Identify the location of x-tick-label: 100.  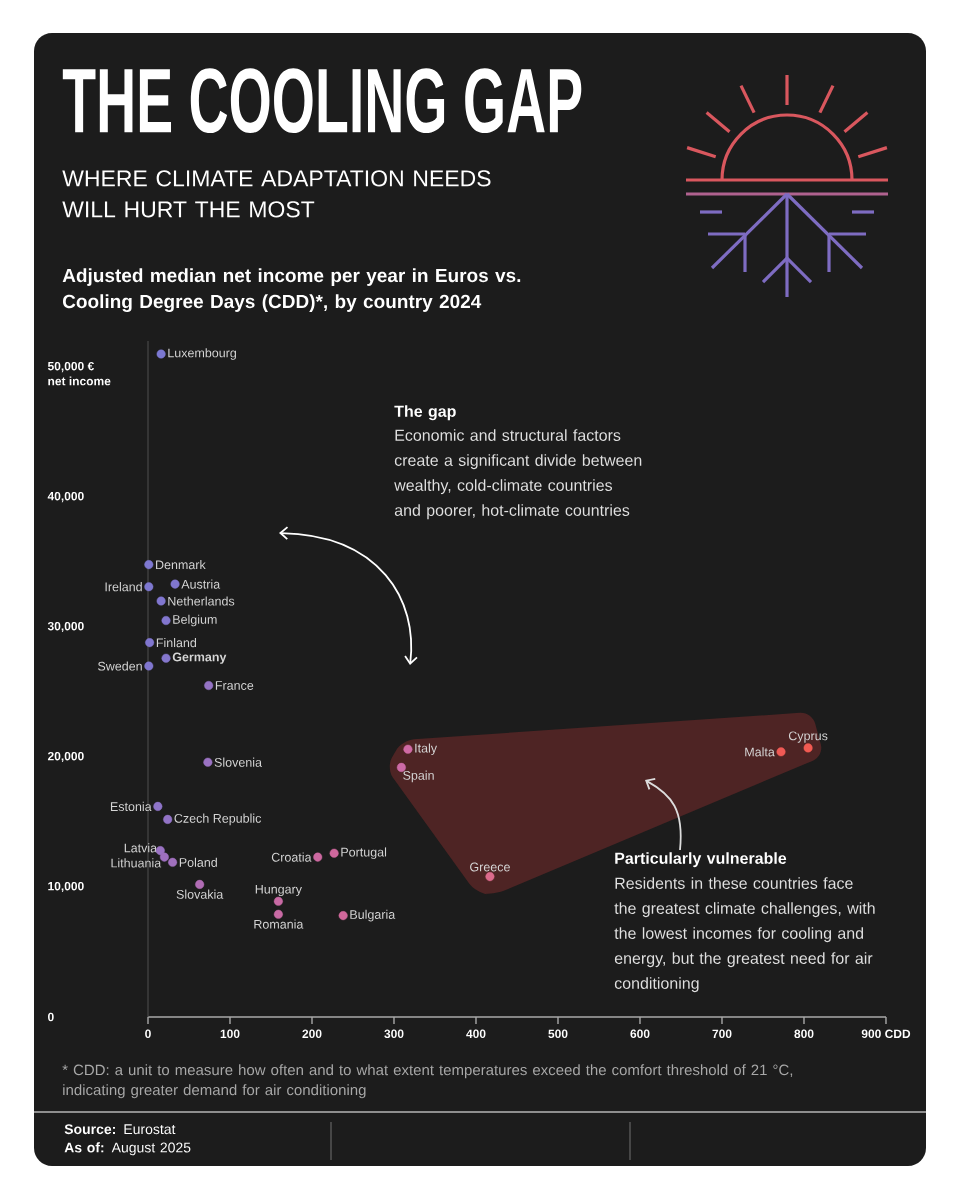
(230, 1034).